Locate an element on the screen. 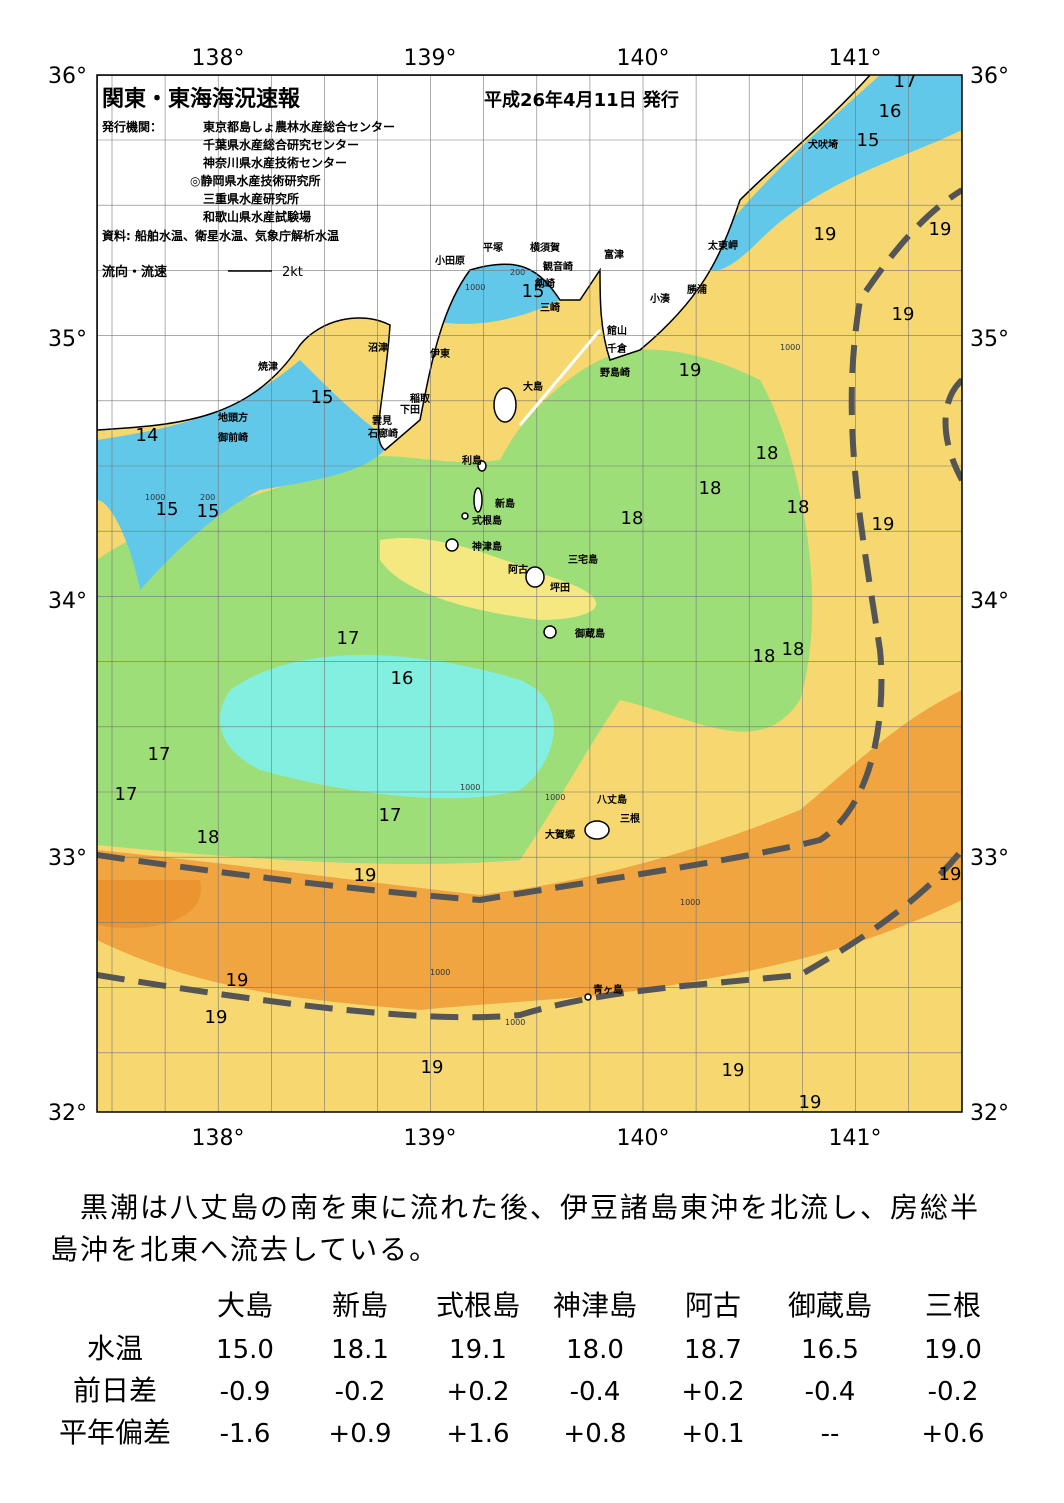 Image resolution: width=1064 pixels, height=1503 pixels. place-name: 観音崎 is located at coordinates (558, 266).